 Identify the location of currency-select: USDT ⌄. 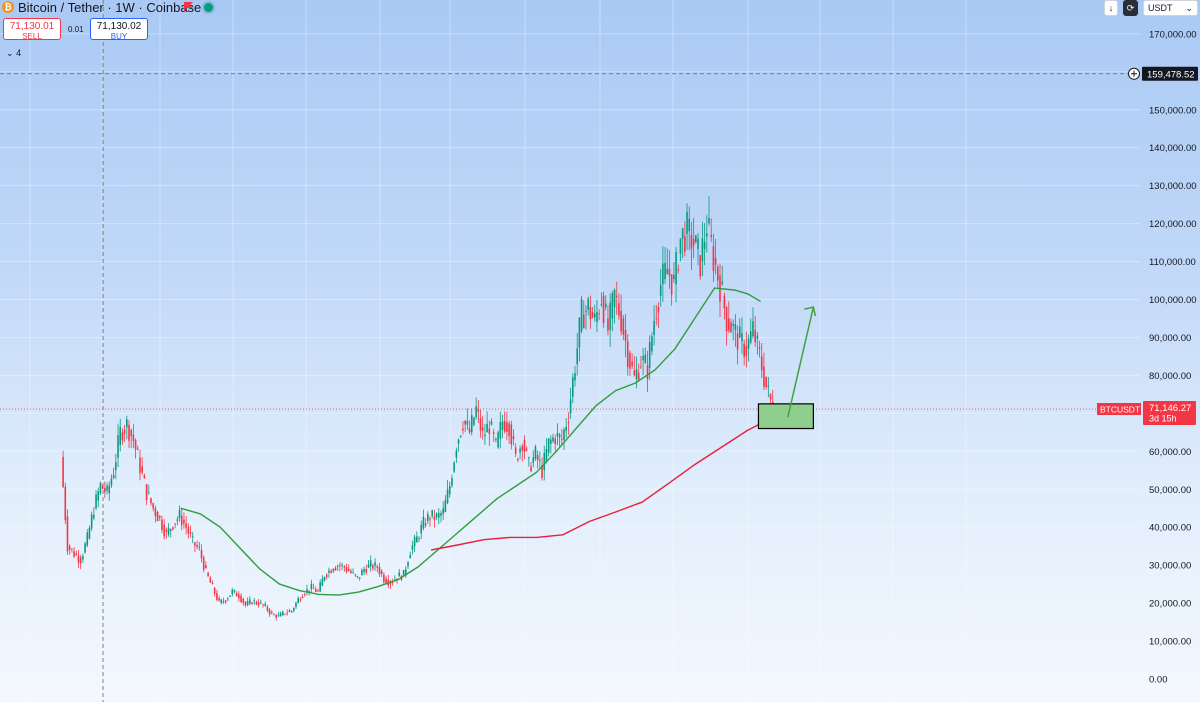
(1170, 8).